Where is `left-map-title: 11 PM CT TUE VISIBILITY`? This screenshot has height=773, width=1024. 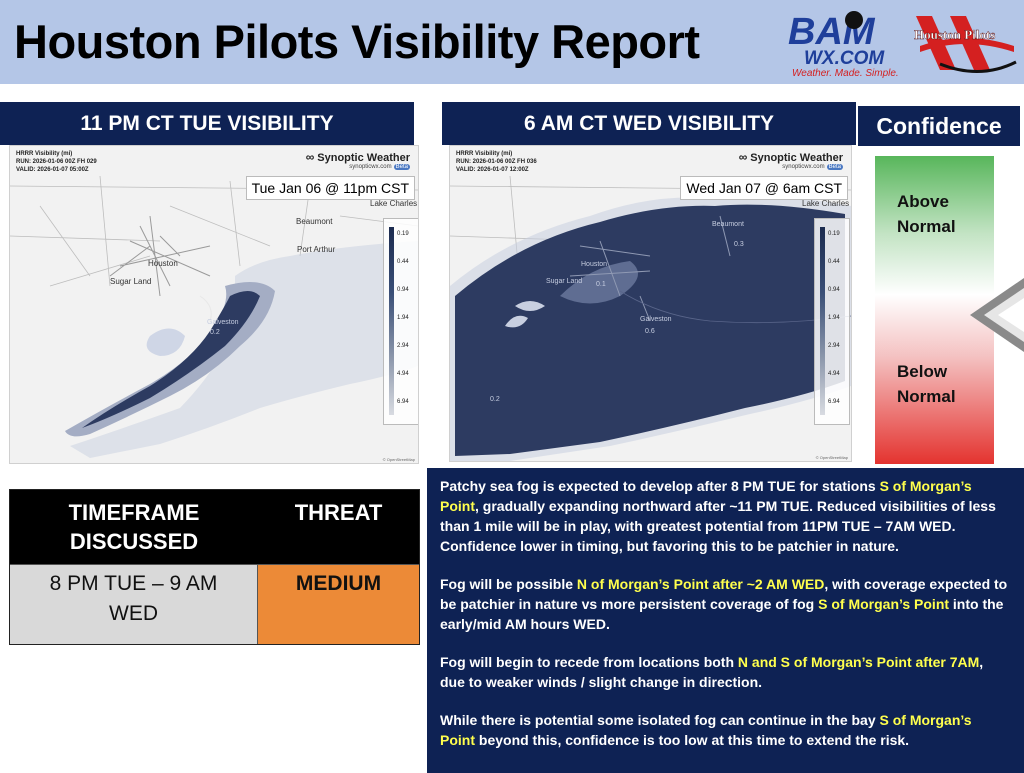
left-map-title: 11 PM CT TUE VISIBILITY is located at coordinates (207, 123).